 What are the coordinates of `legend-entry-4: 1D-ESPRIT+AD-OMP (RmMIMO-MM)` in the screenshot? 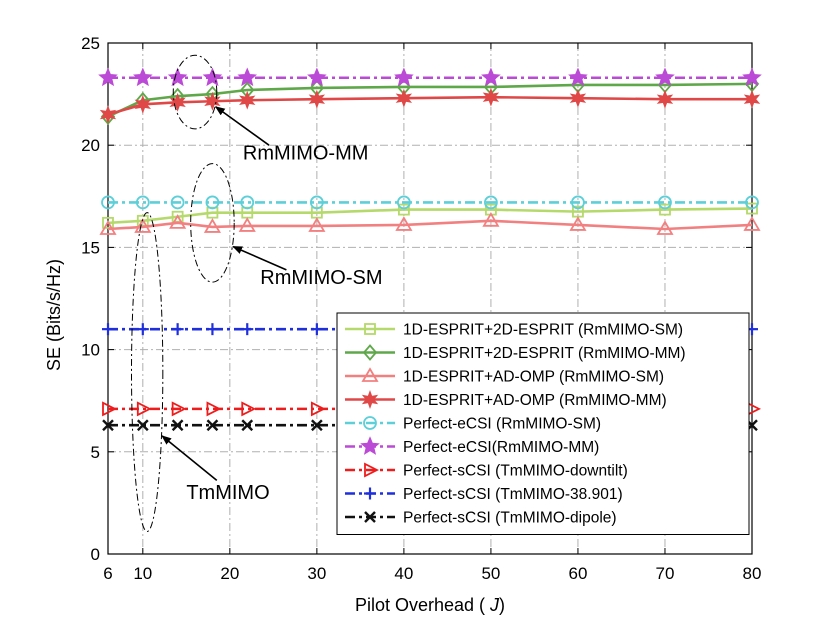 It's located at (506, 399).